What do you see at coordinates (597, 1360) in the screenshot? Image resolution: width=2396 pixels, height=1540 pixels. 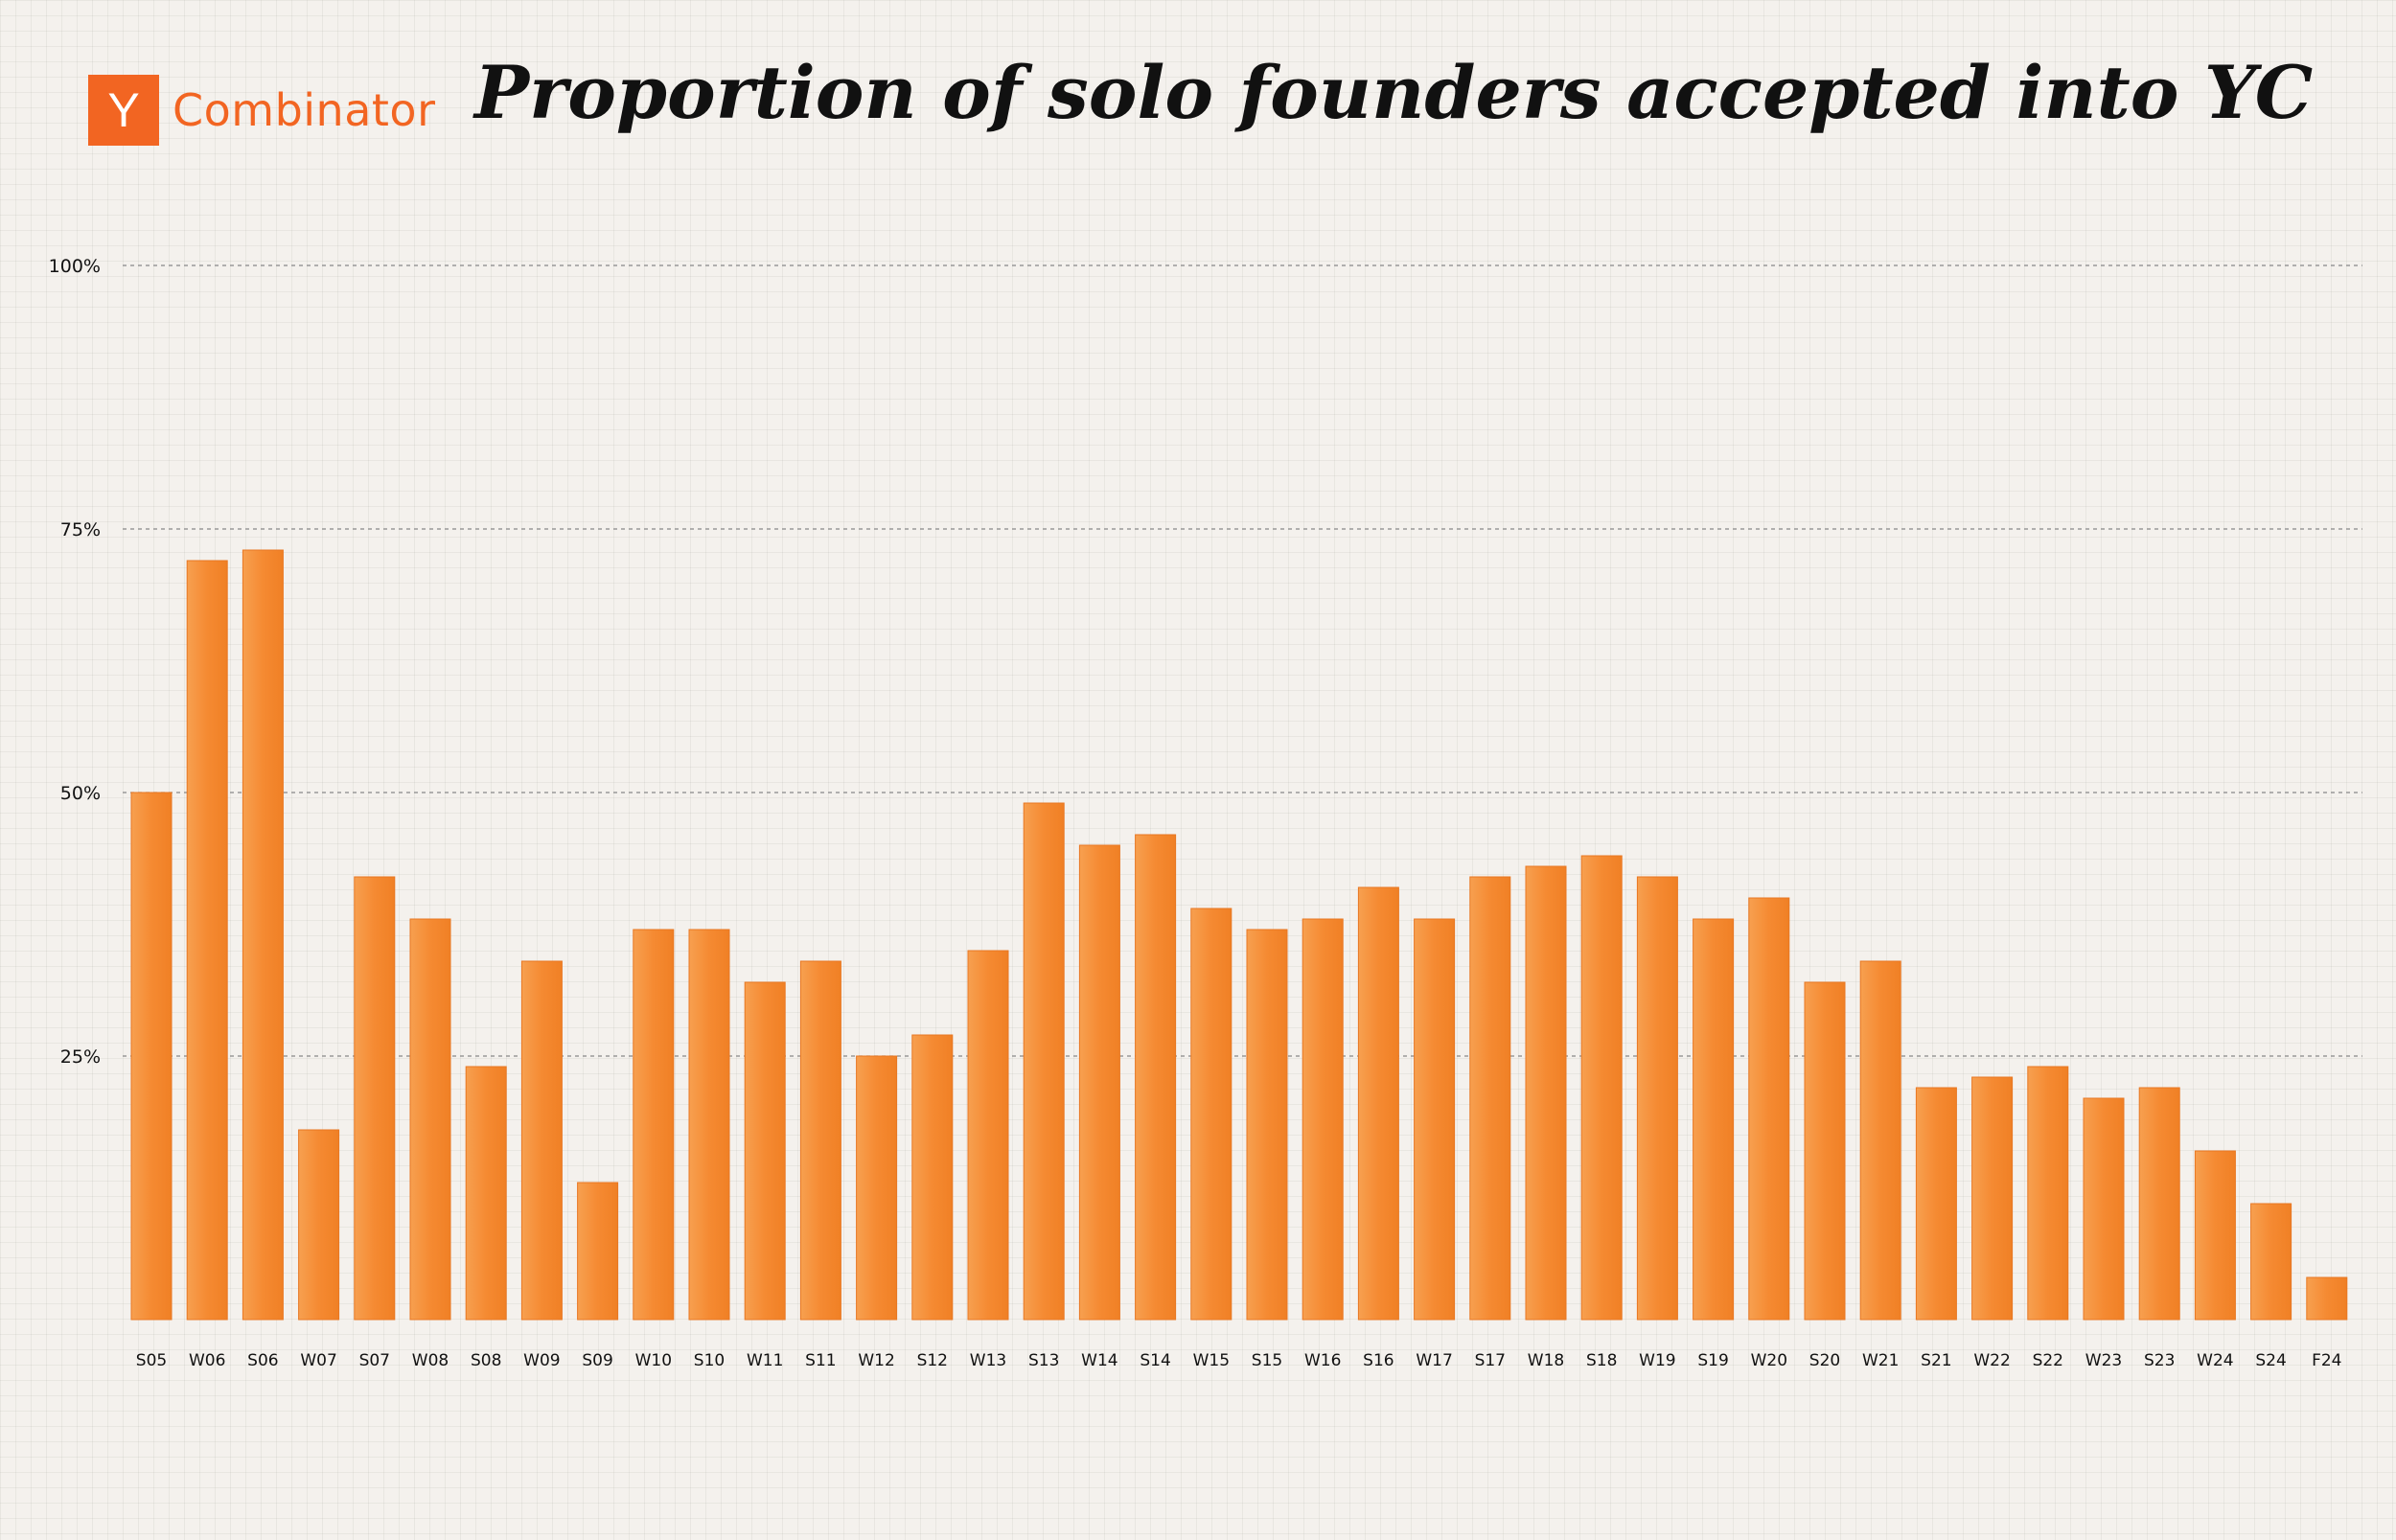 I see `x-tick-label: S09` at bounding box center [597, 1360].